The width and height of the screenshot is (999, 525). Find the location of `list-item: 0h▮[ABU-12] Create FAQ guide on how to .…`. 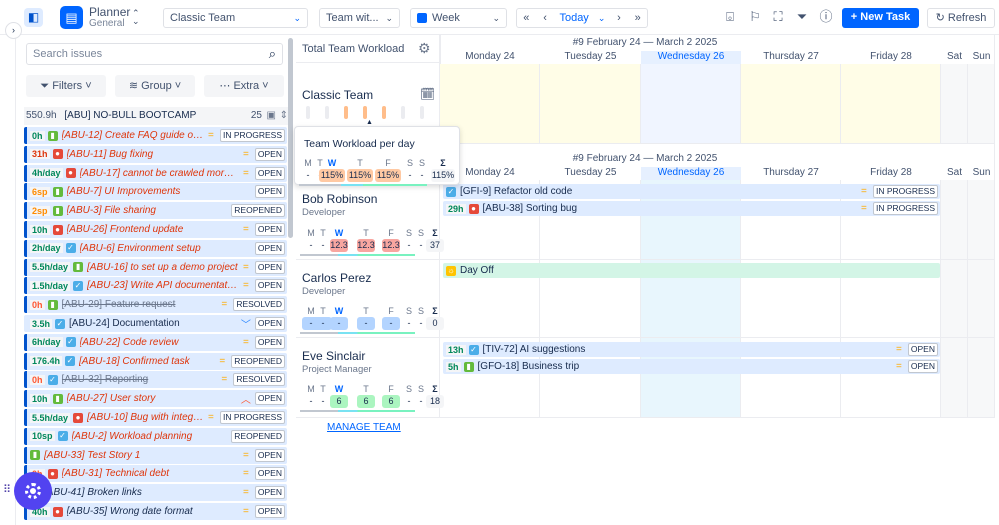

list-item: 0h▮[ABU-12] Create FAQ guide on how to .… is located at coordinates (155, 135).